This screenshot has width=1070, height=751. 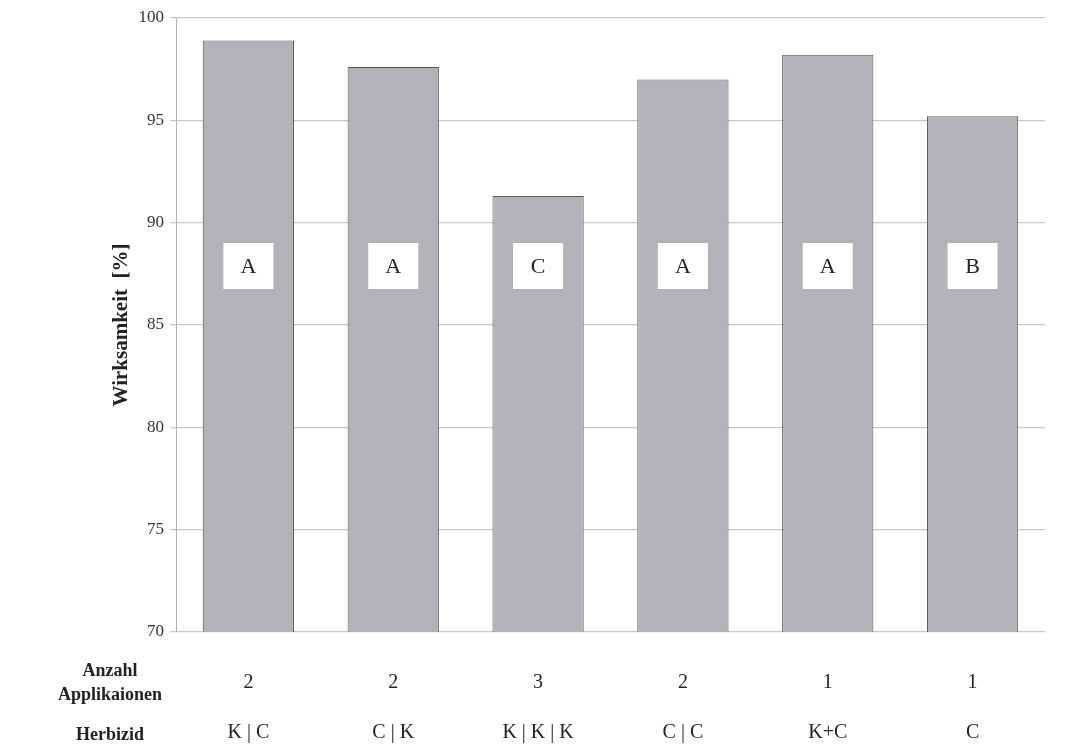 What do you see at coordinates (393, 706) in the screenshot?
I see `category-label: 2 C | K` at bounding box center [393, 706].